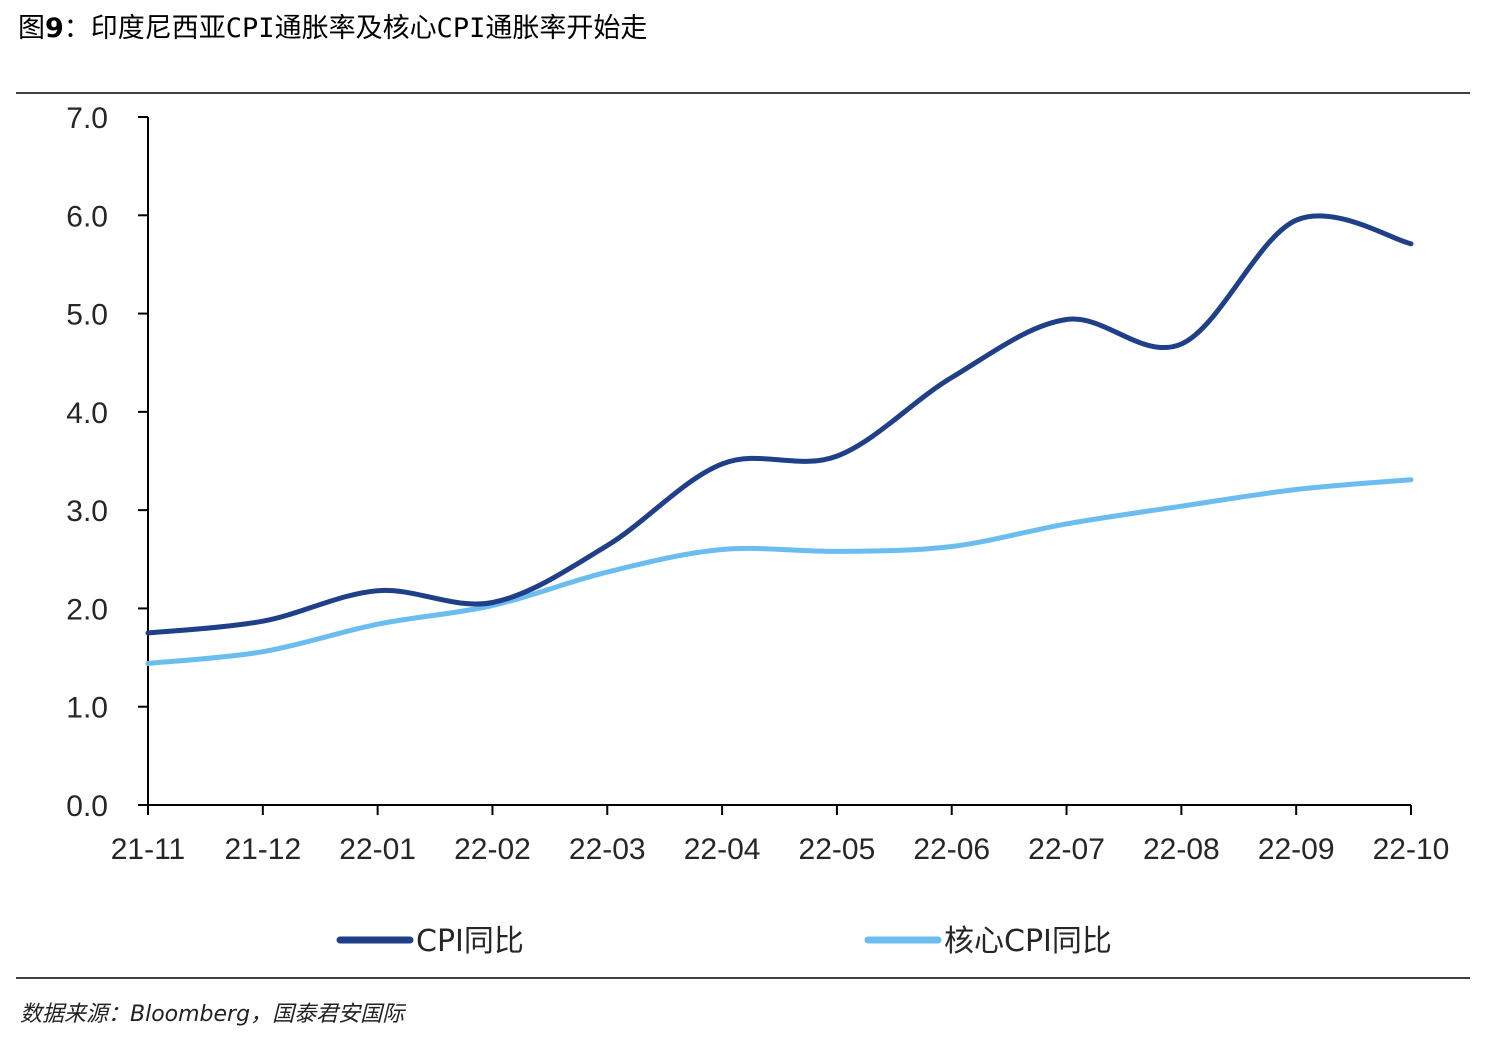  What do you see at coordinates (1296, 849) in the screenshot?
I see `x-tick-label: 22-09` at bounding box center [1296, 849].